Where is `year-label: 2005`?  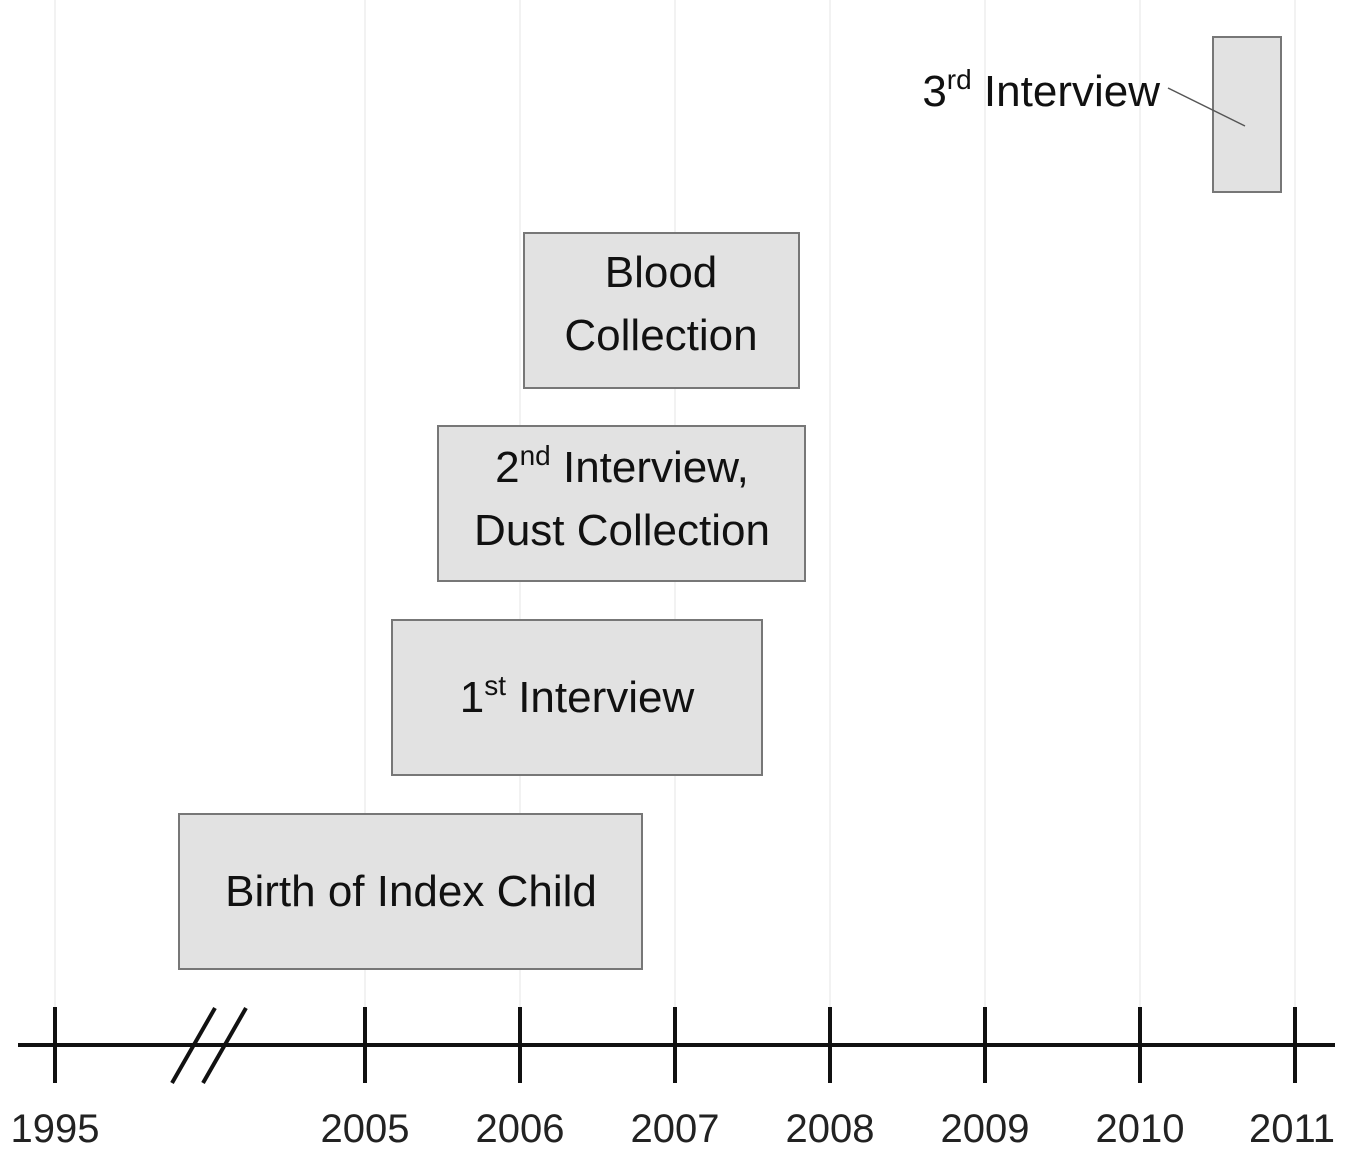
year-label: 2005 is located at coordinates (365, 1129).